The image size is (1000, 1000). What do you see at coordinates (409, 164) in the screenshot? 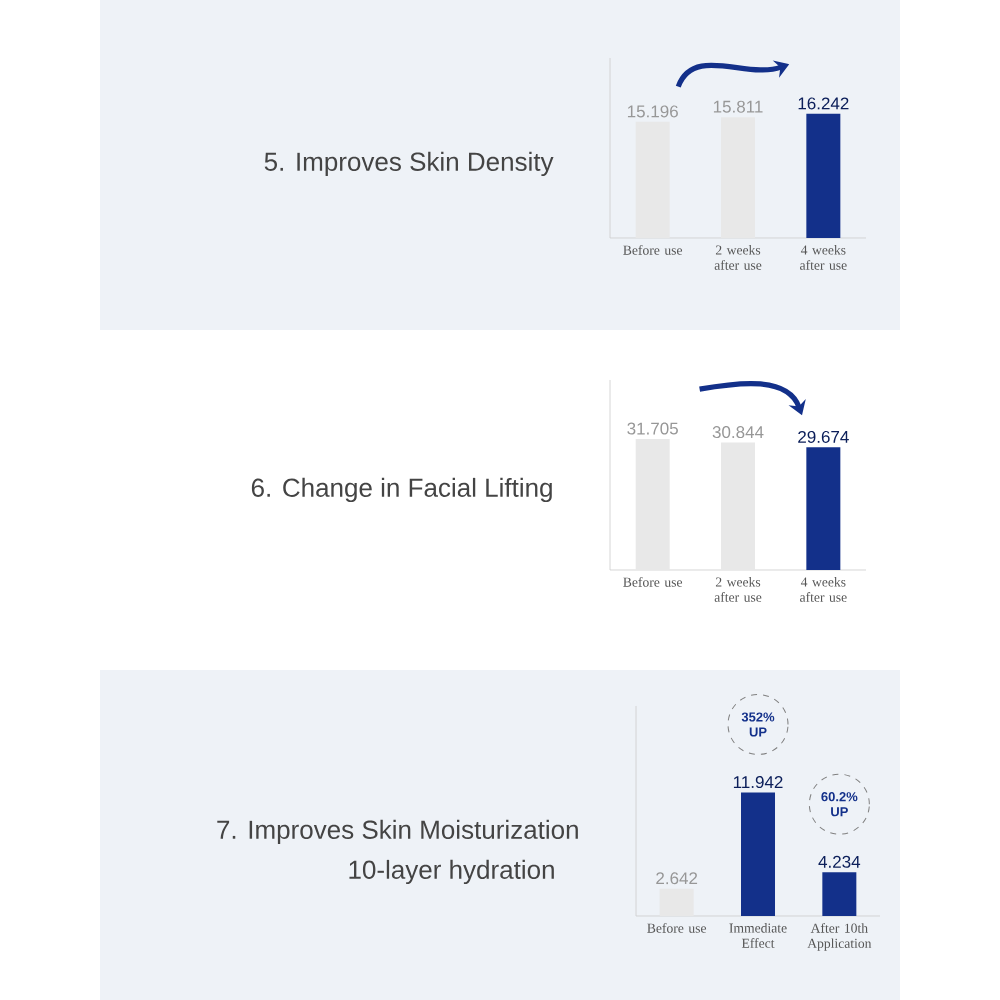
I see `text: 5. Improves Skin Density` at bounding box center [409, 164].